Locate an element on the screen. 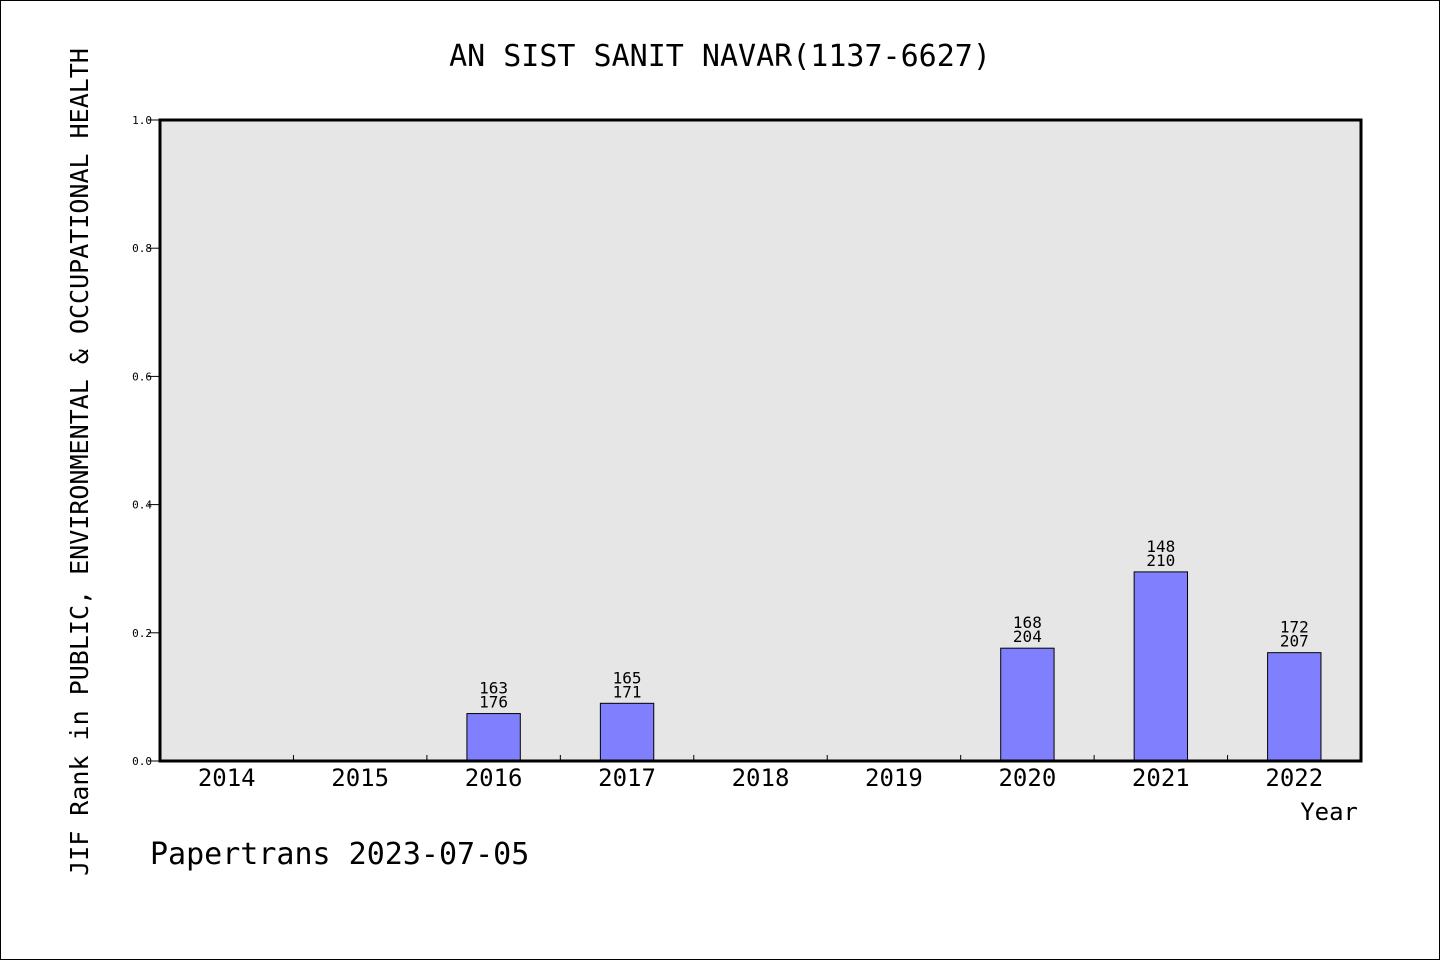  bar-total-label: 207 is located at coordinates (1294, 641).